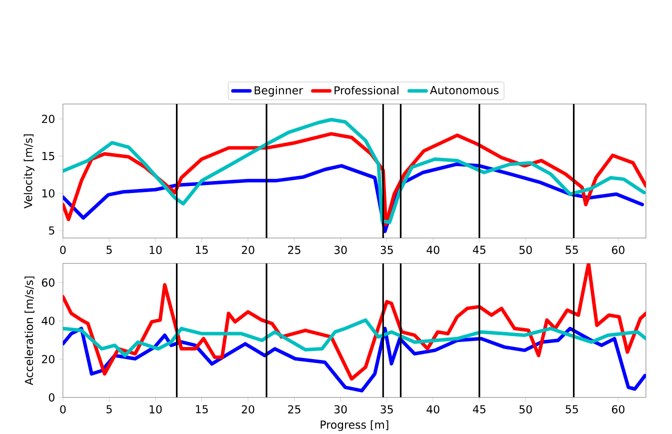  Describe the element at coordinates (48, 156) in the screenshot. I see `y-tick-label: 15` at that location.